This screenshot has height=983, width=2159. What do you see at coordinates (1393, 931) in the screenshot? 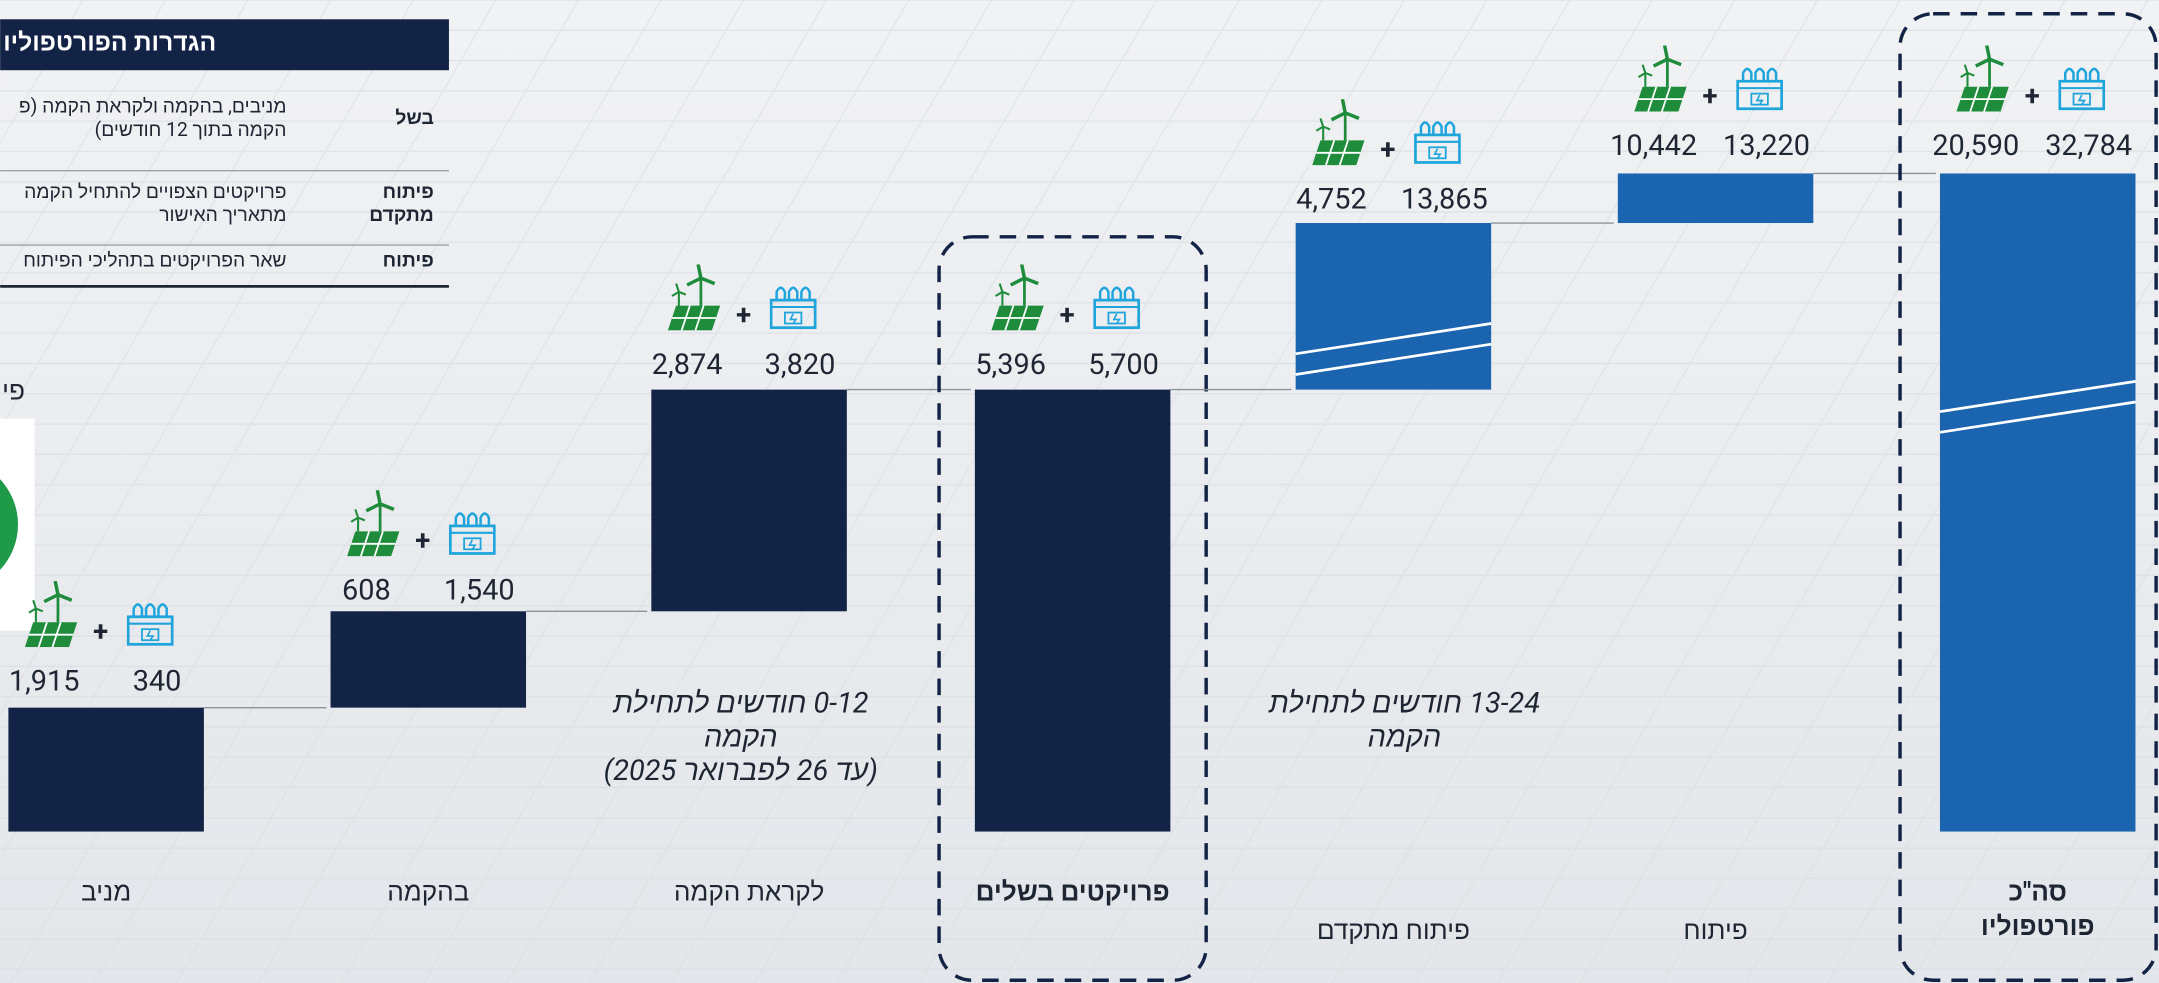
I see `category-label: פיתוח מתקדם` at bounding box center [1393, 931].